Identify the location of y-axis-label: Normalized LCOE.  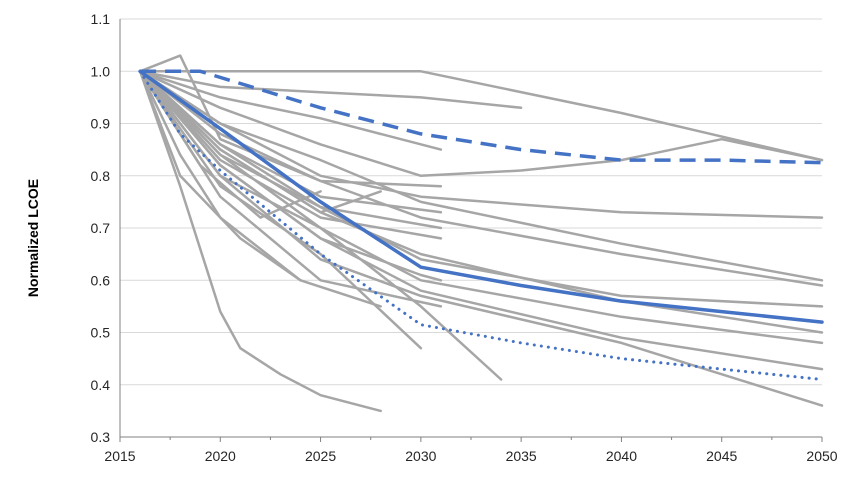
(33, 238).